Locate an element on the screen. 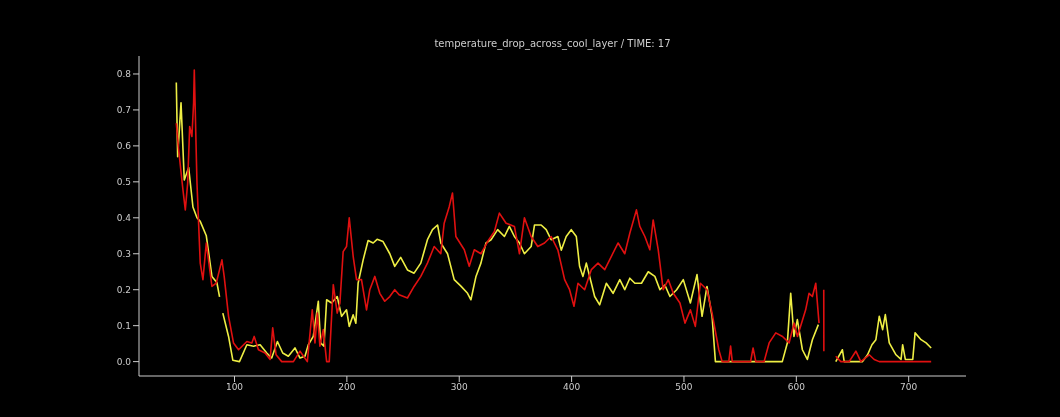 The height and width of the screenshot is (417, 1060). y-tick-label: 0.3 is located at coordinates (123, 253).